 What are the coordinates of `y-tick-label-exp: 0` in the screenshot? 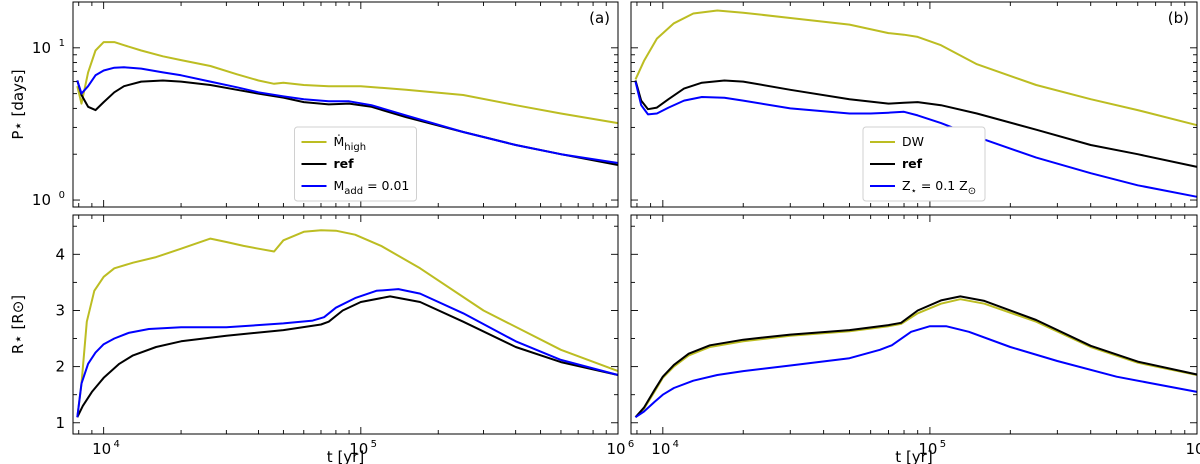 It's located at (62, 195).